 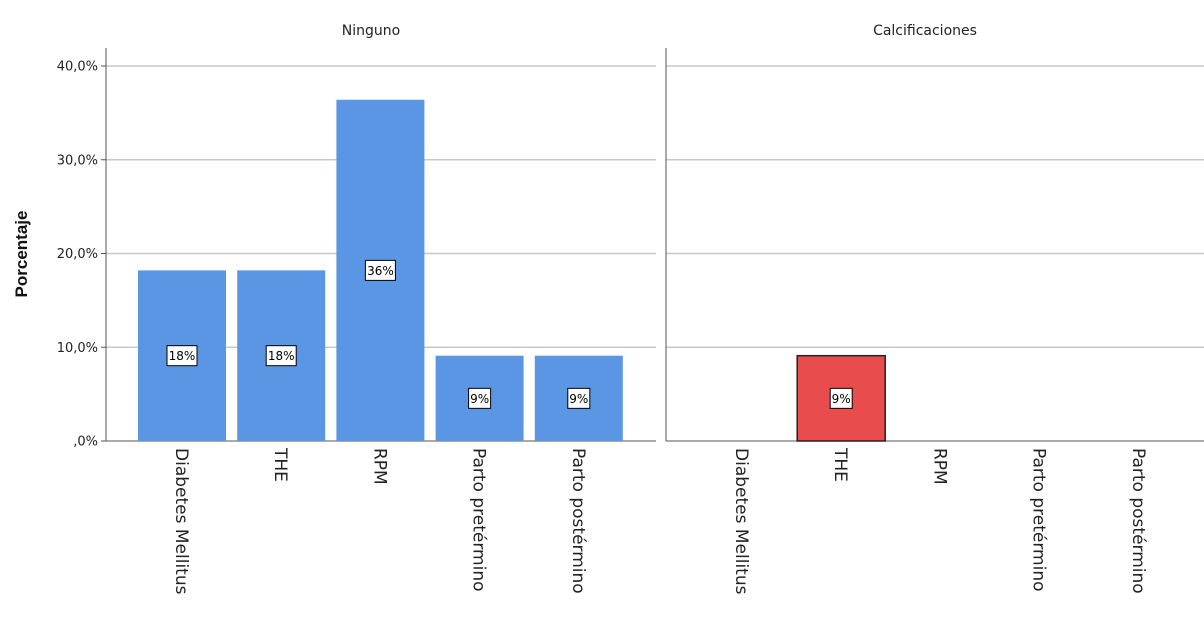 What do you see at coordinates (77, 348) in the screenshot?
I see `y-tick-label: 10,0%` at bounding box center [77, 348].